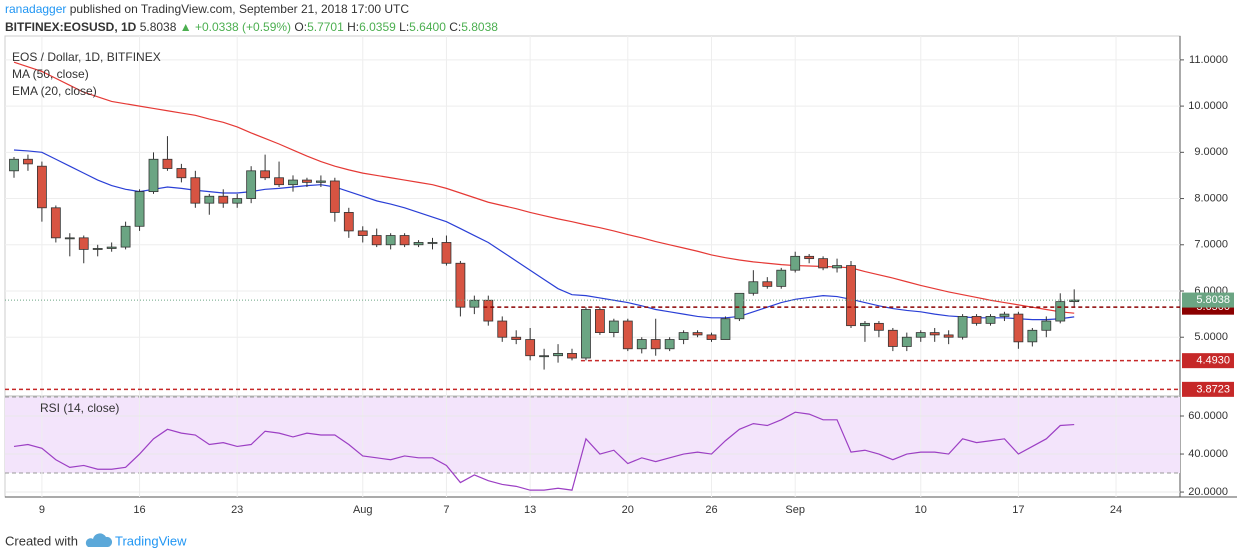 The width and height of the screenshot is (1237, 555). What do you see at coordinates (1208, 416) in the screenshot?
I see `y-tick-label: 60.0000` at bounding box center [1208, 416].